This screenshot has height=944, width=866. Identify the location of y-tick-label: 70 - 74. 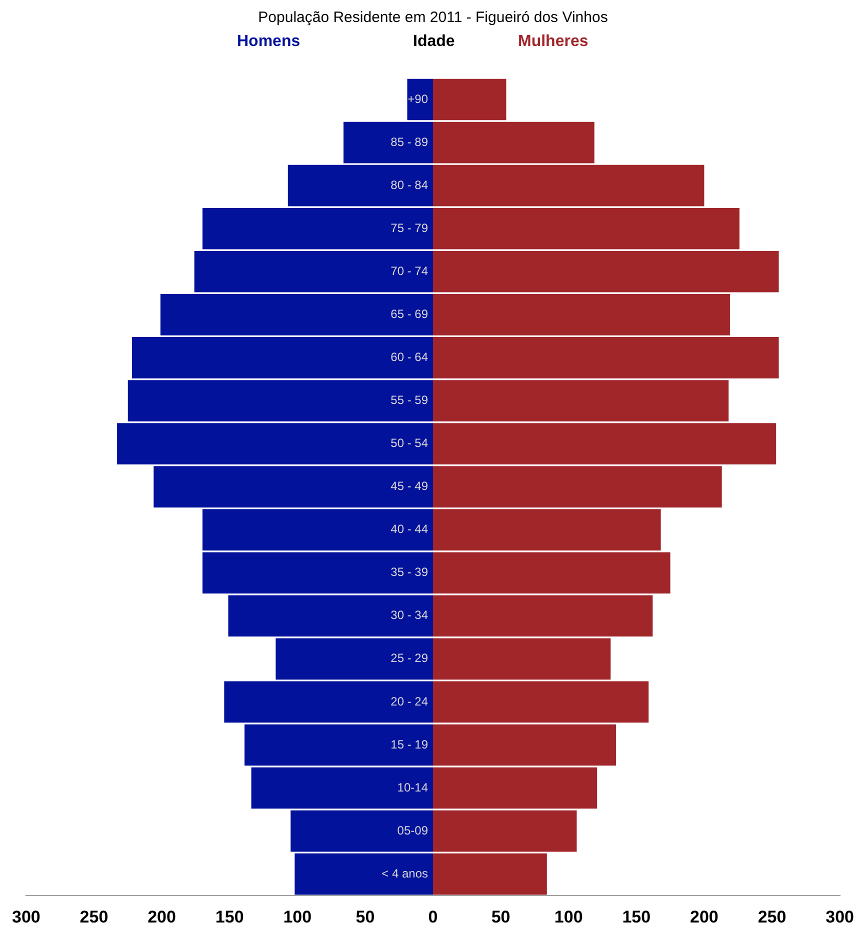
(409, 271).